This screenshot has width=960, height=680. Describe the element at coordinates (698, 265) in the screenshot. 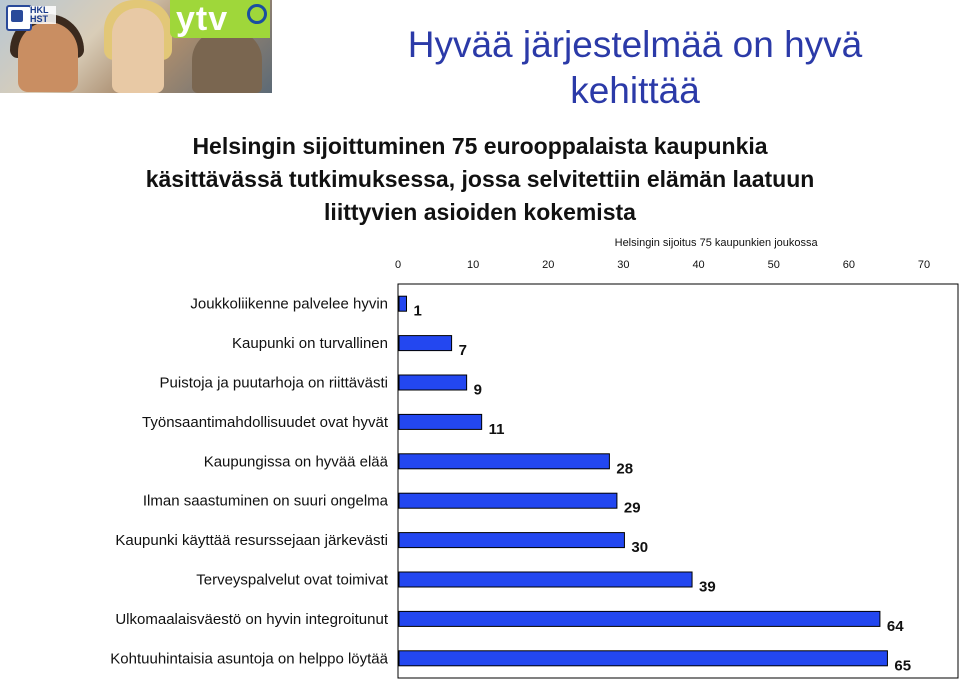

I see `x-tick-label: 40` at that location.